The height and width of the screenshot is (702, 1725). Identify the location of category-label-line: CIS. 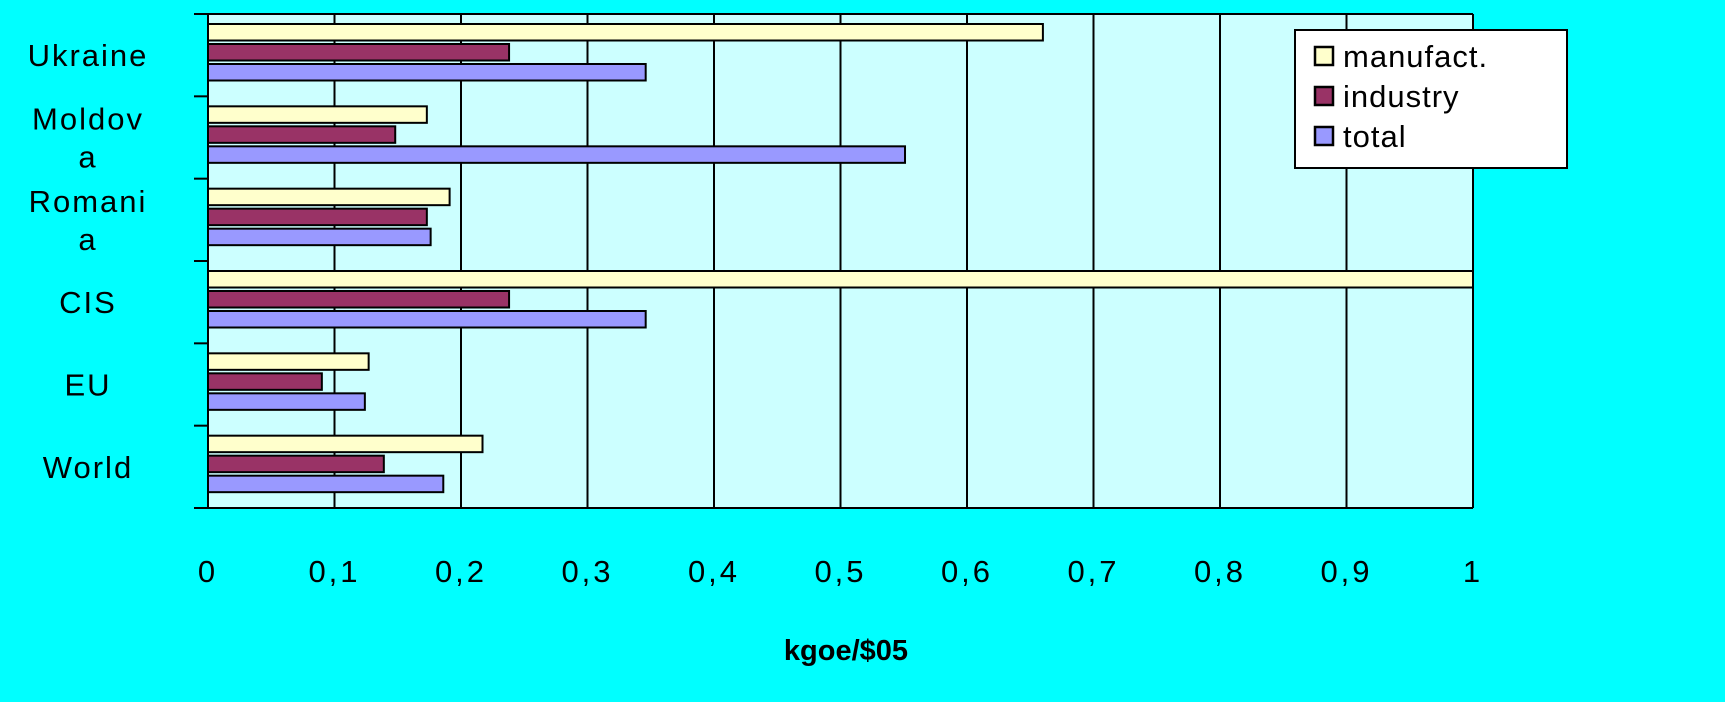
(88, 302).